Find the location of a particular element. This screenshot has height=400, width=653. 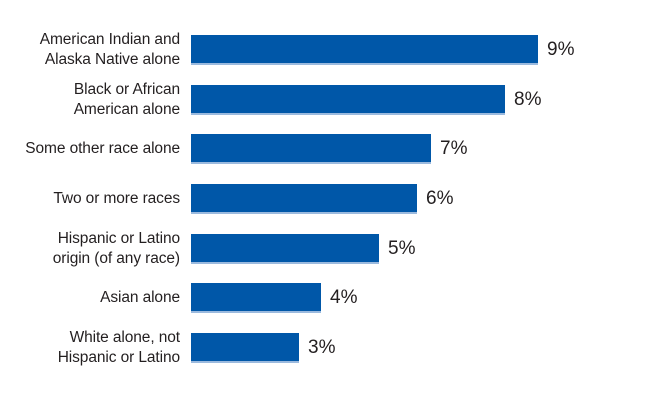

chart-row: Asian alone 4% is located at coordinates (326, 298).